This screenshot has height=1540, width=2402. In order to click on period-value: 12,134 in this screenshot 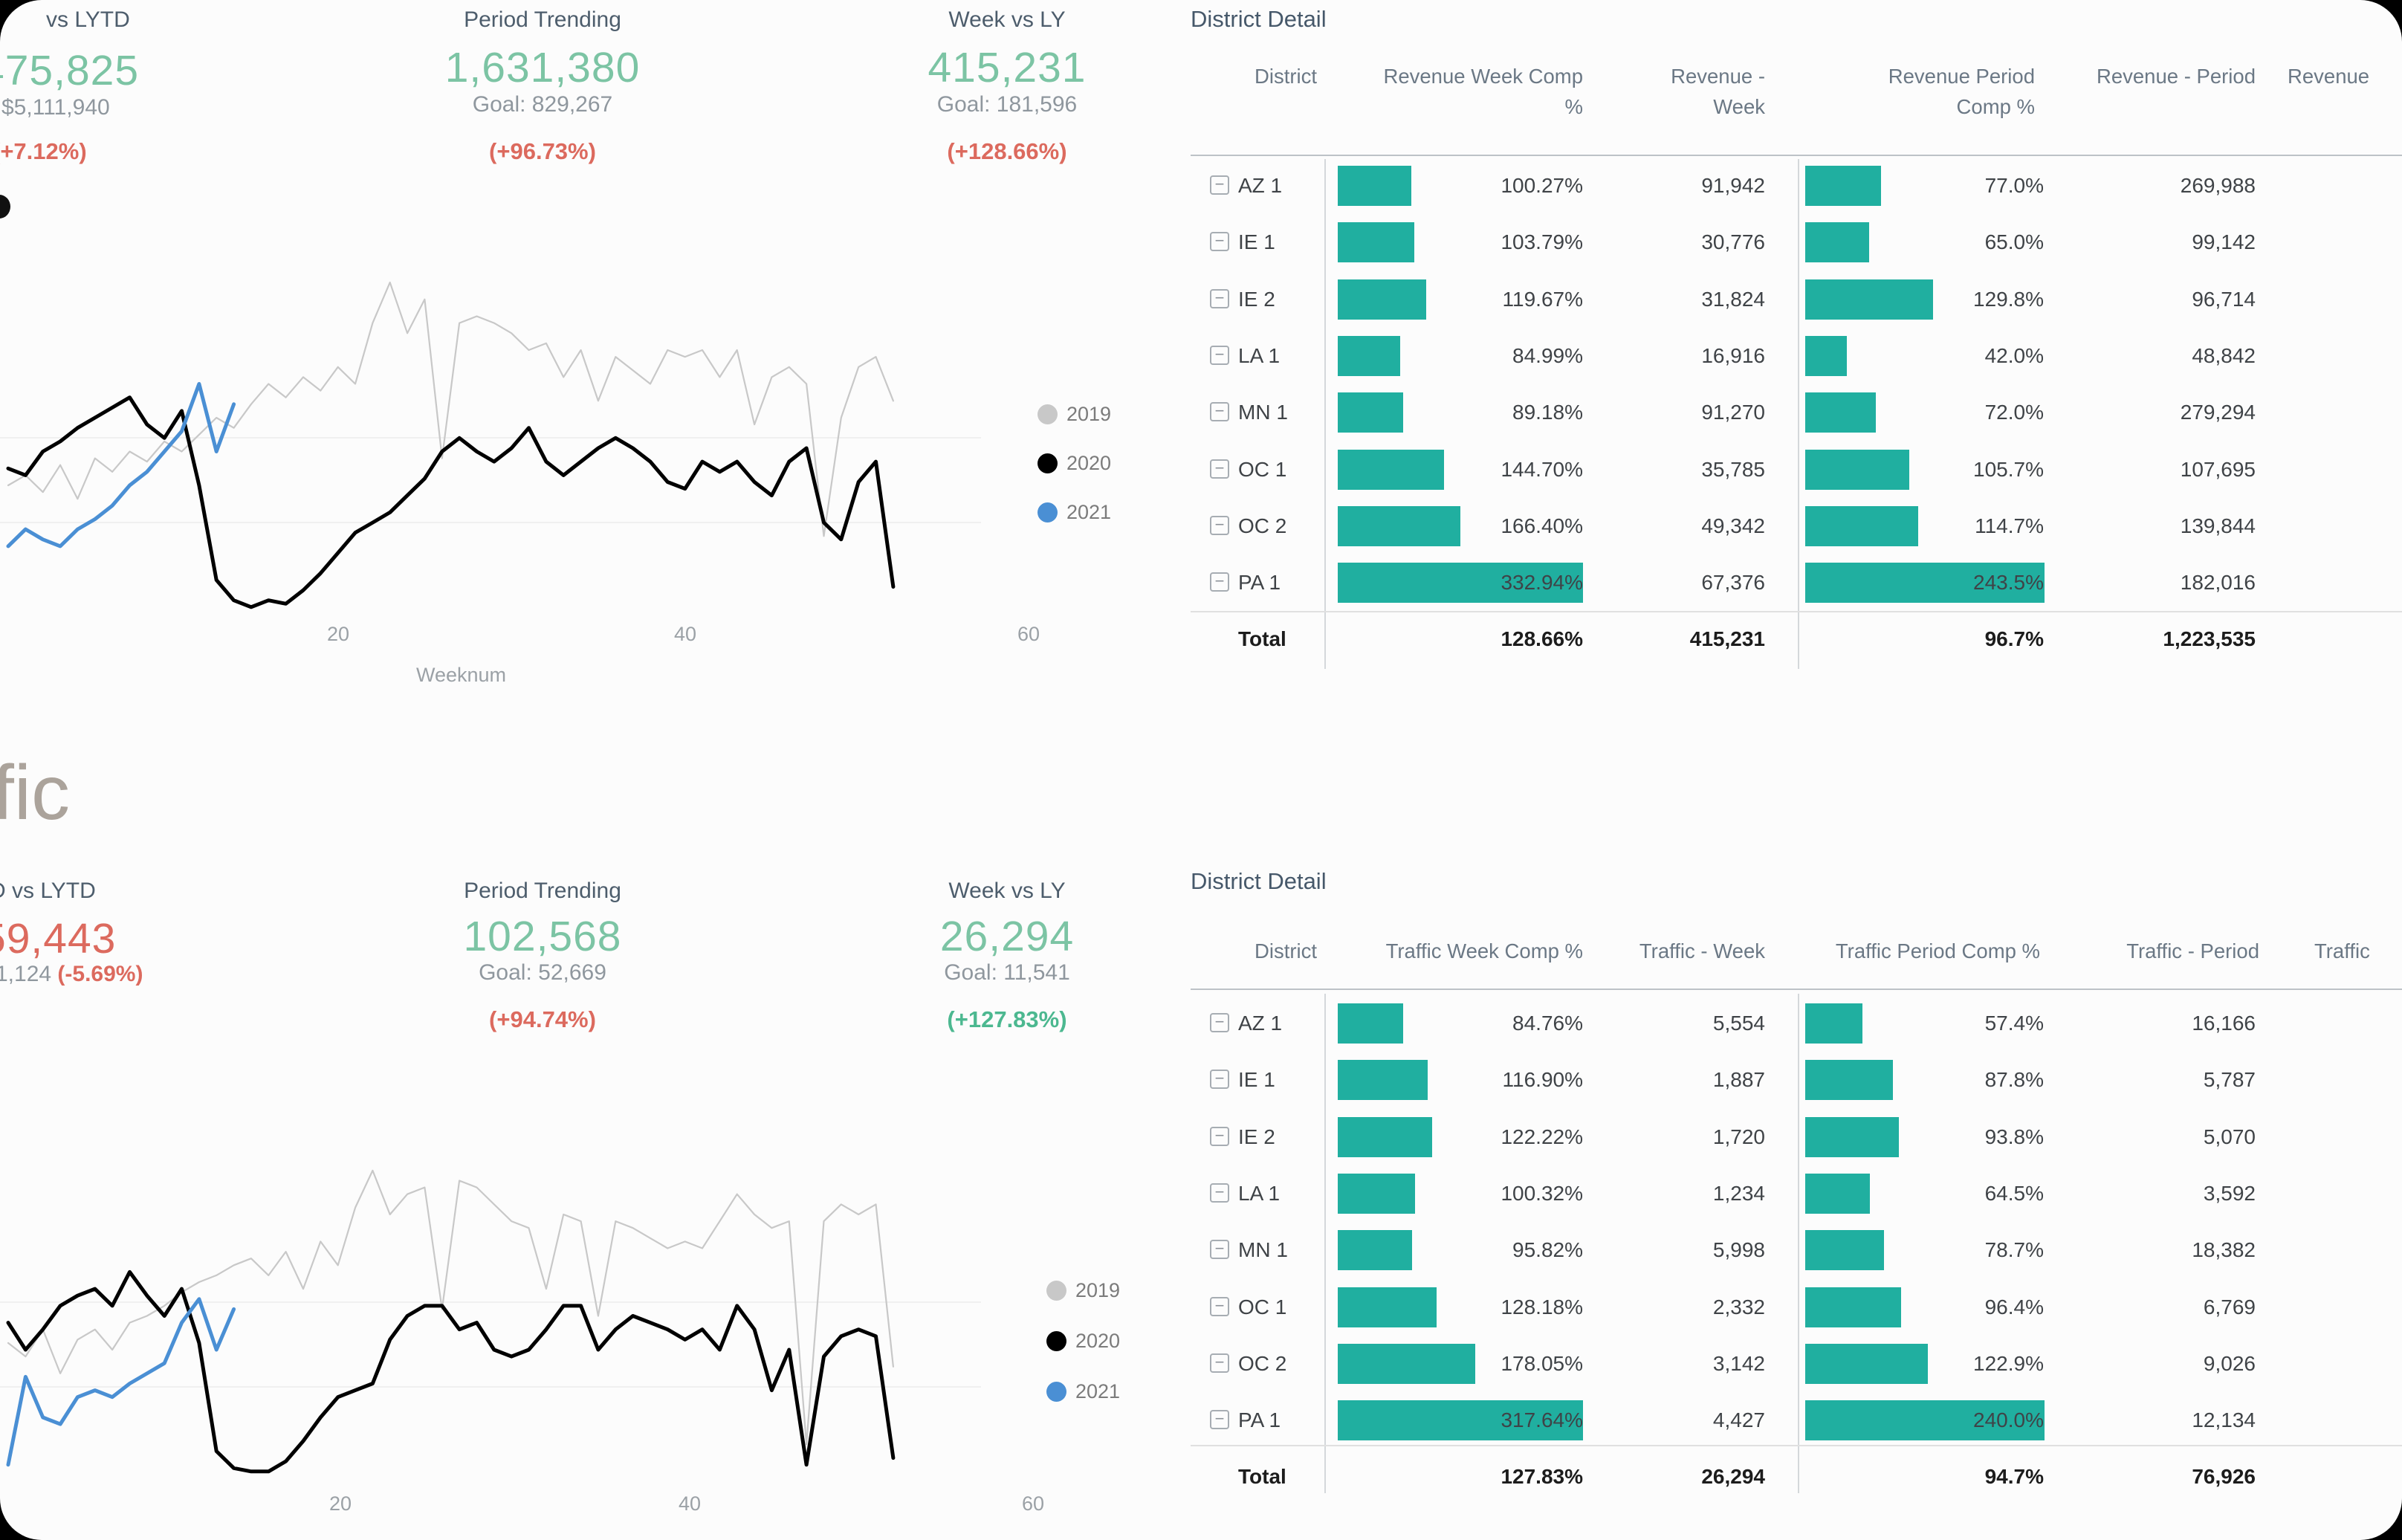, I will do `click(2224, 1419)`.